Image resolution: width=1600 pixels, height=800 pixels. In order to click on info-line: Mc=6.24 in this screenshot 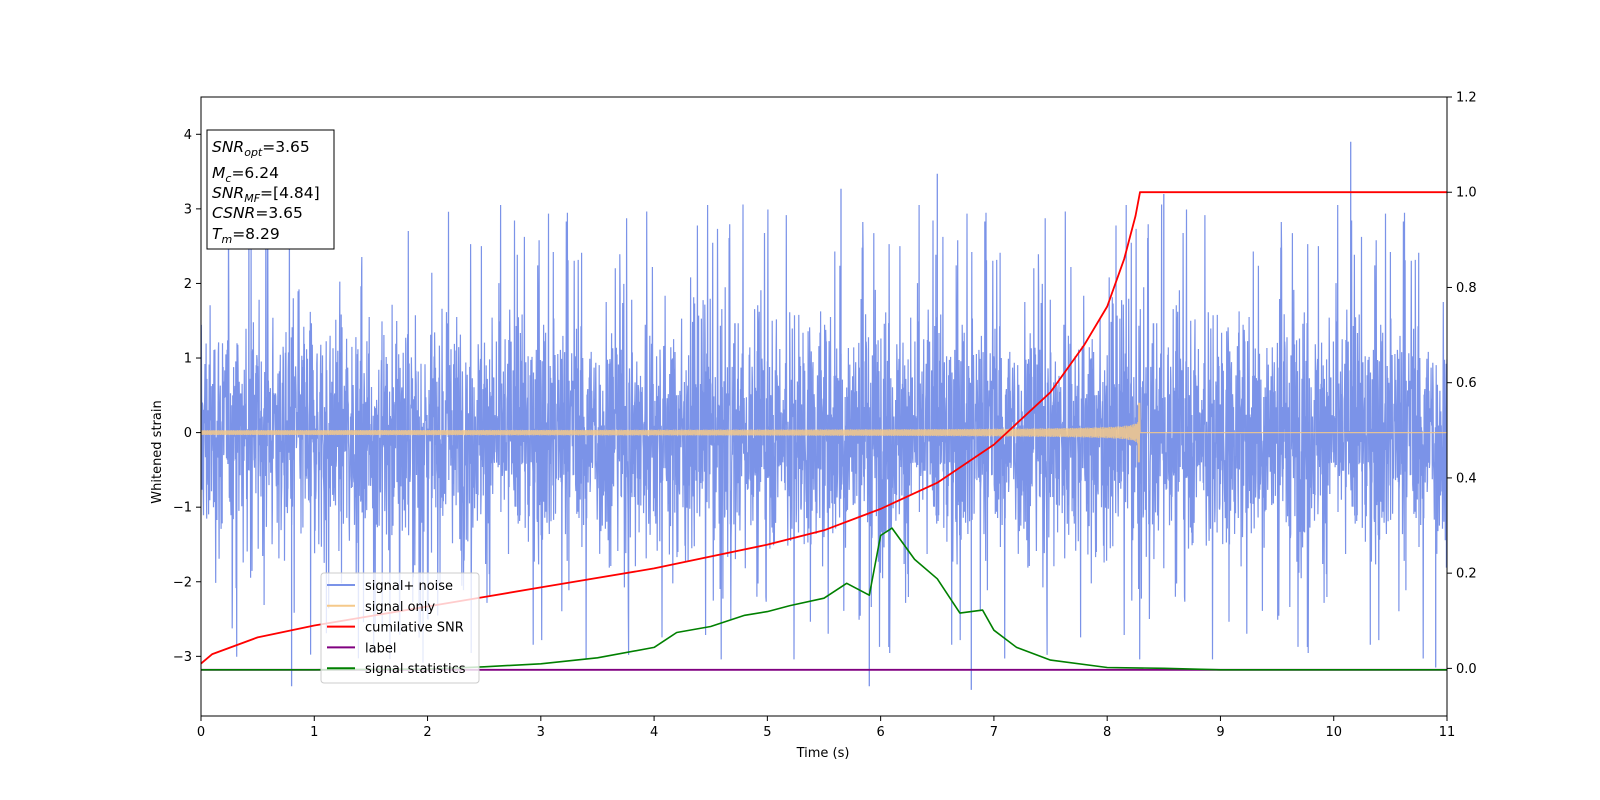, I will do `click(245, 174)`.